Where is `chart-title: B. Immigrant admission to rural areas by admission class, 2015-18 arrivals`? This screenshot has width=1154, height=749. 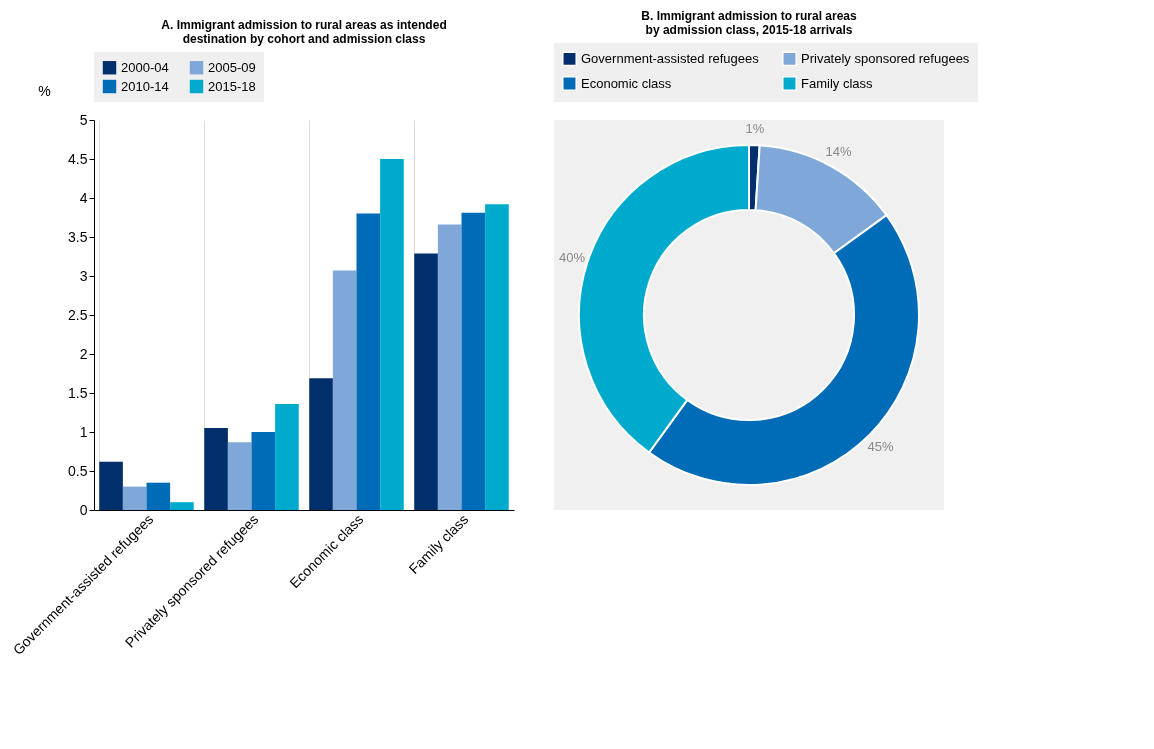
chart-title: B. Immigrant admission to rural areas by admission class, 2015-18 arrivals is located at coordinates (749, 23).